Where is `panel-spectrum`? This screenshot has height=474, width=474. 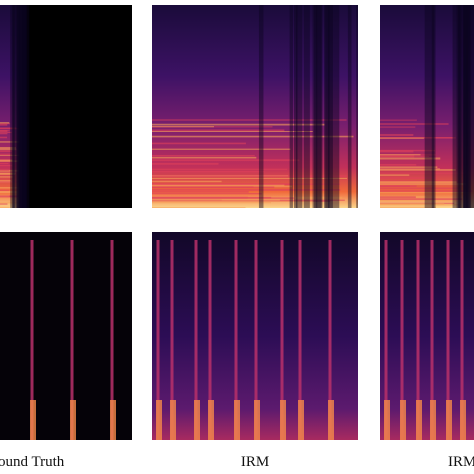
panel-spectrum is located at coordinates (11, 106).